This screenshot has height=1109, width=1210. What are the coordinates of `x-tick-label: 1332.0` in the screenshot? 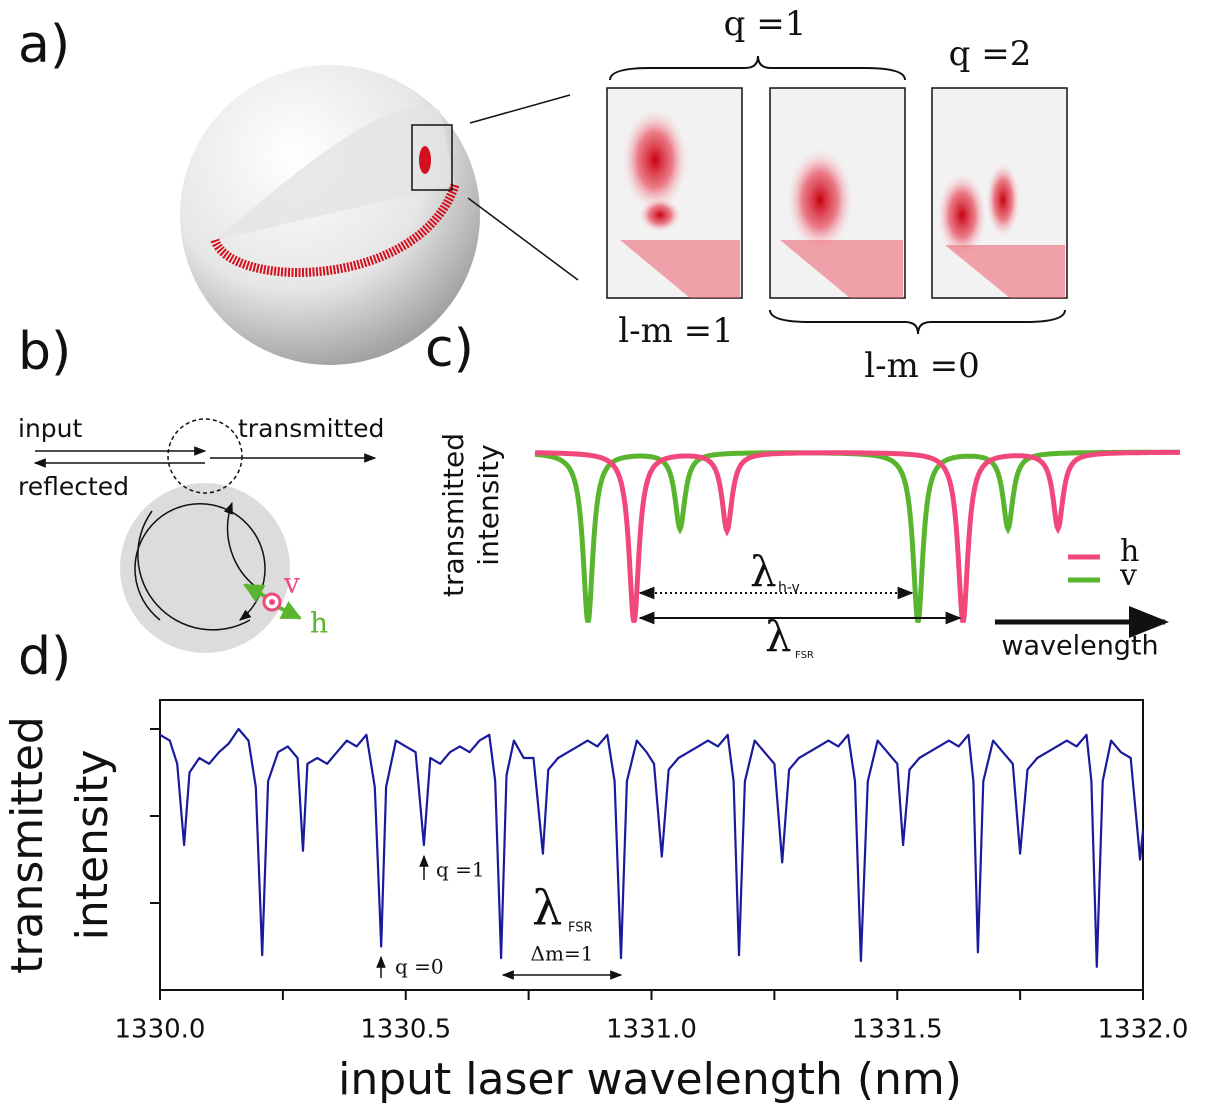 It's located at (1143, 1030).